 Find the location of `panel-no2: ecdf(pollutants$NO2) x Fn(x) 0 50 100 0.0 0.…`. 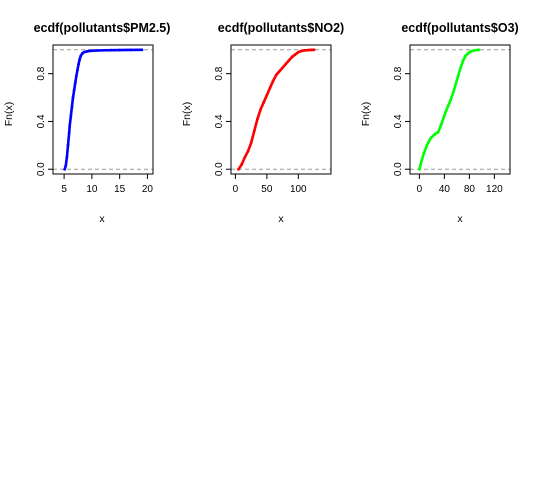

panel-no2: ecdf(pollutants$NO2) x Fn(x) 0 50 100 0.0 0.… is located at coordinates (262, 123).